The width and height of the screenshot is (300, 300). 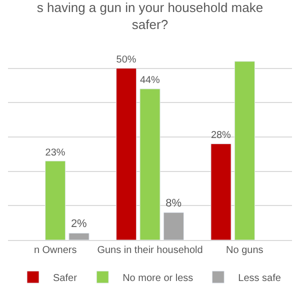 I want to click on data-label: 28%, so click(x=221, y=136).